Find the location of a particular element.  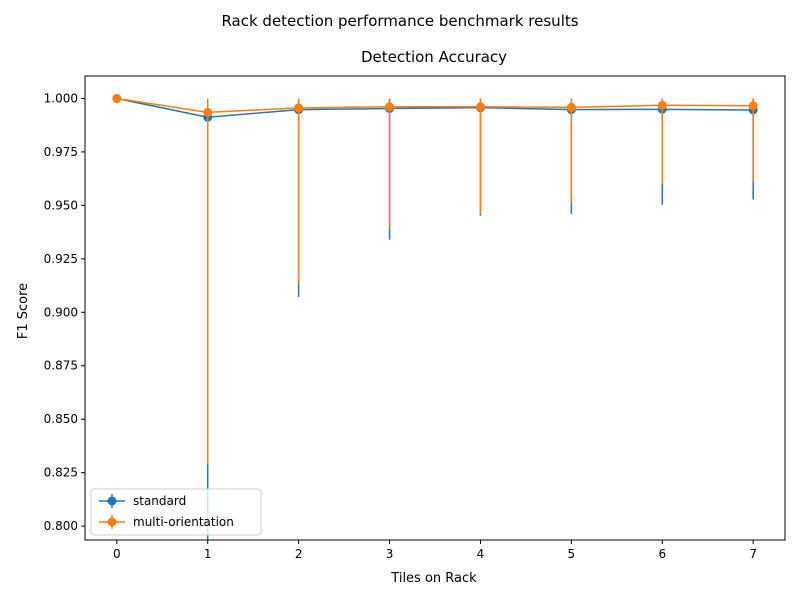

y-tick-label: 0.950 is located at coordinates (61, 205).